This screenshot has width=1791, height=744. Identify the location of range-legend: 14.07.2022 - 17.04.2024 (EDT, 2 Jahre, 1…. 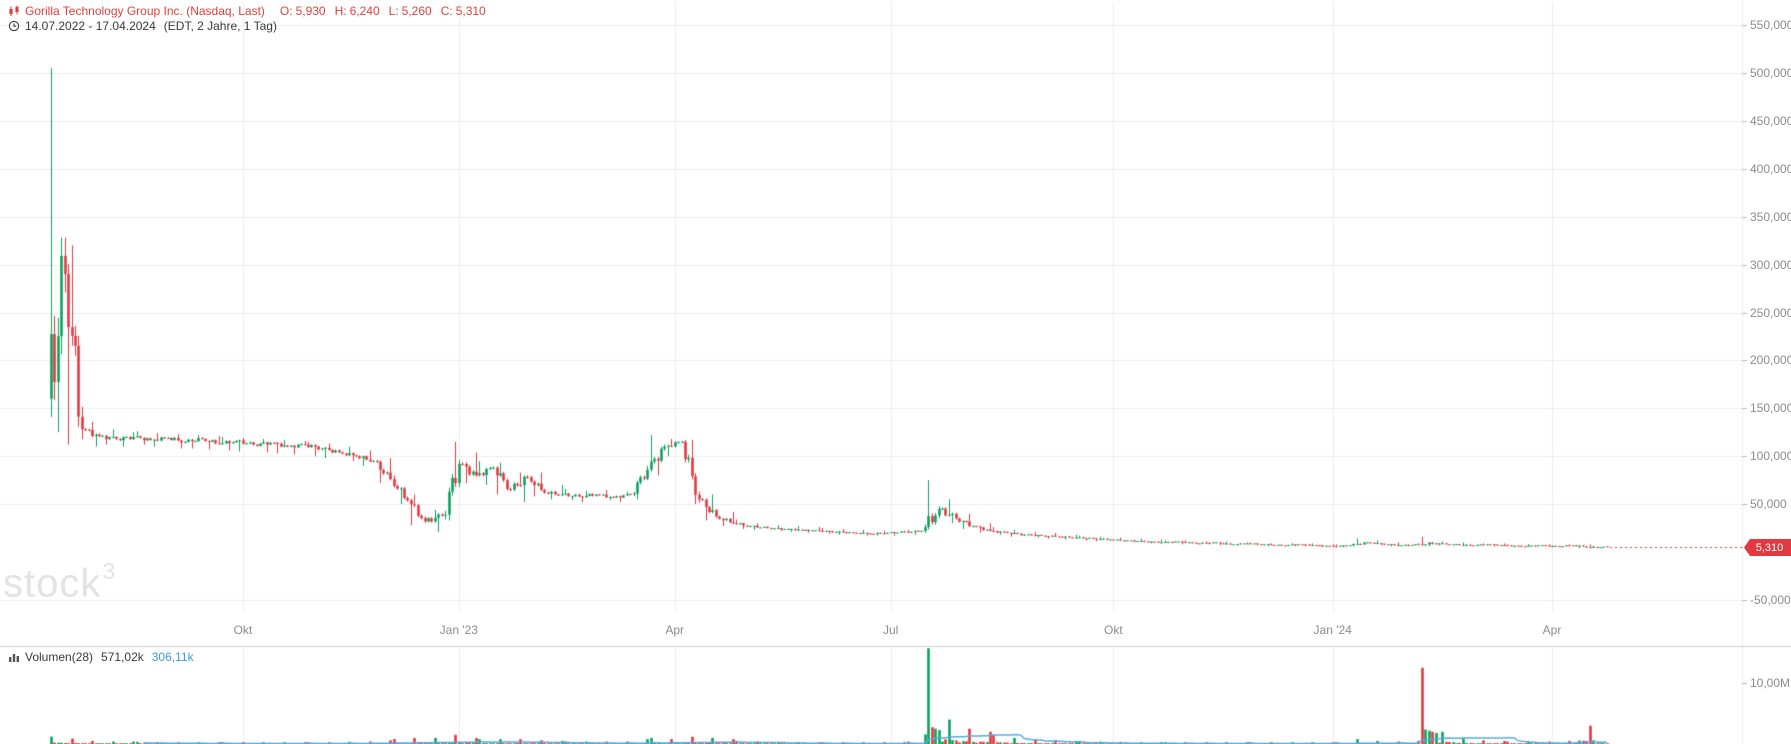
(247, 25).